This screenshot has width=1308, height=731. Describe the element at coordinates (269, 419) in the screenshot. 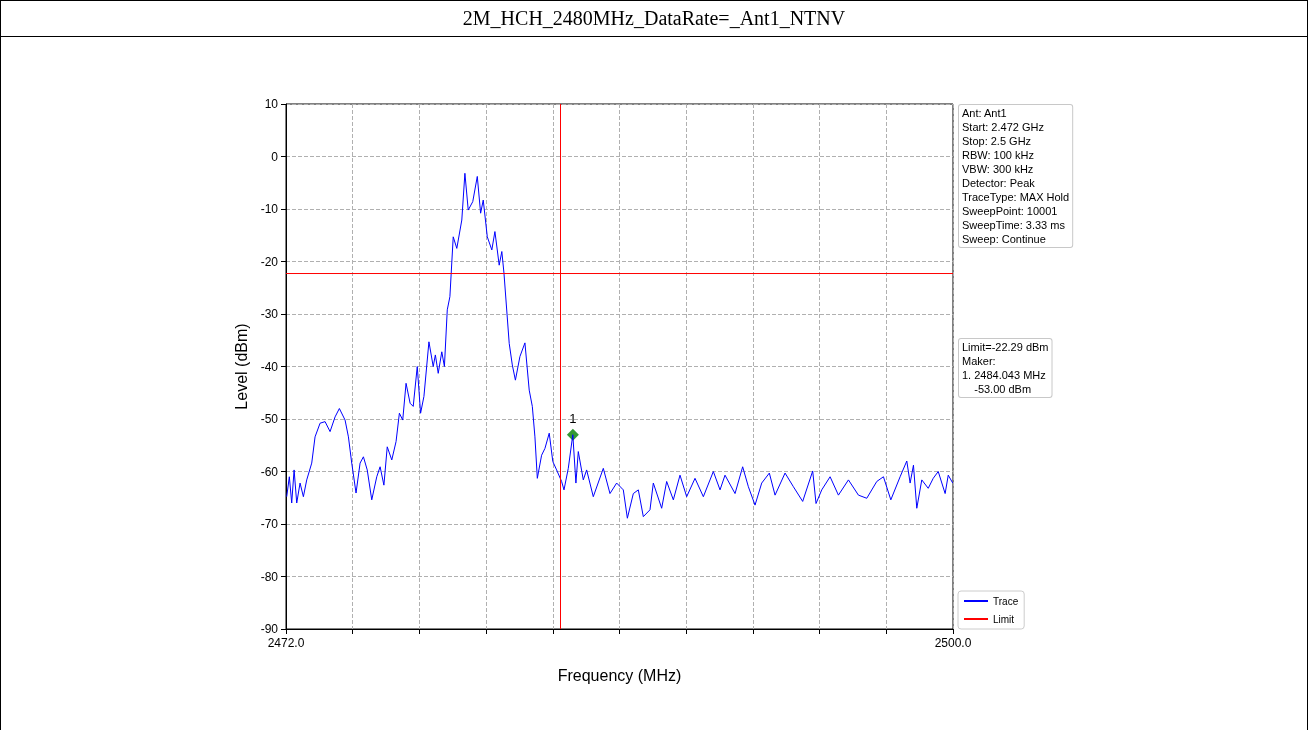

I see `y-tick-label: -50` at that location.